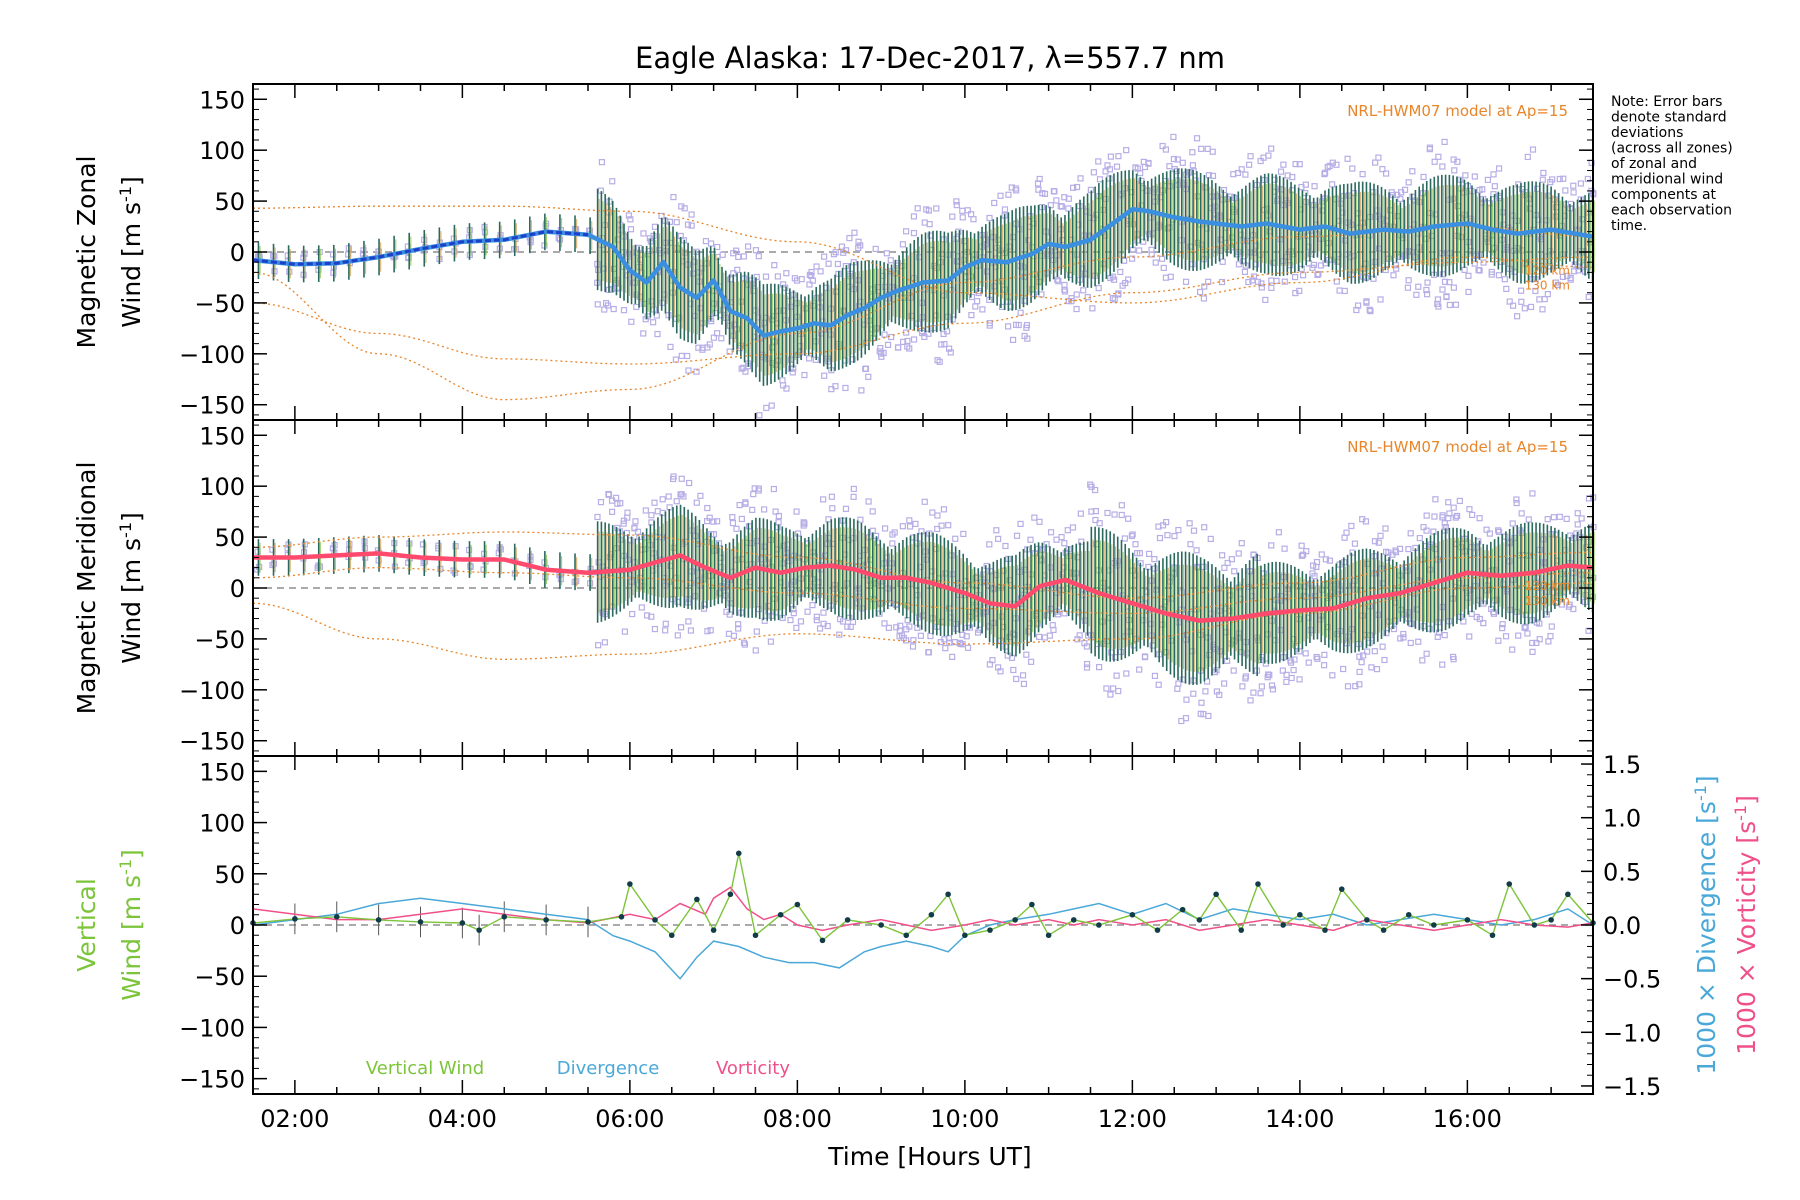 The image size is (1800, 1200). I want to click on x-tick-label: 04:00, so click(462, 1119).